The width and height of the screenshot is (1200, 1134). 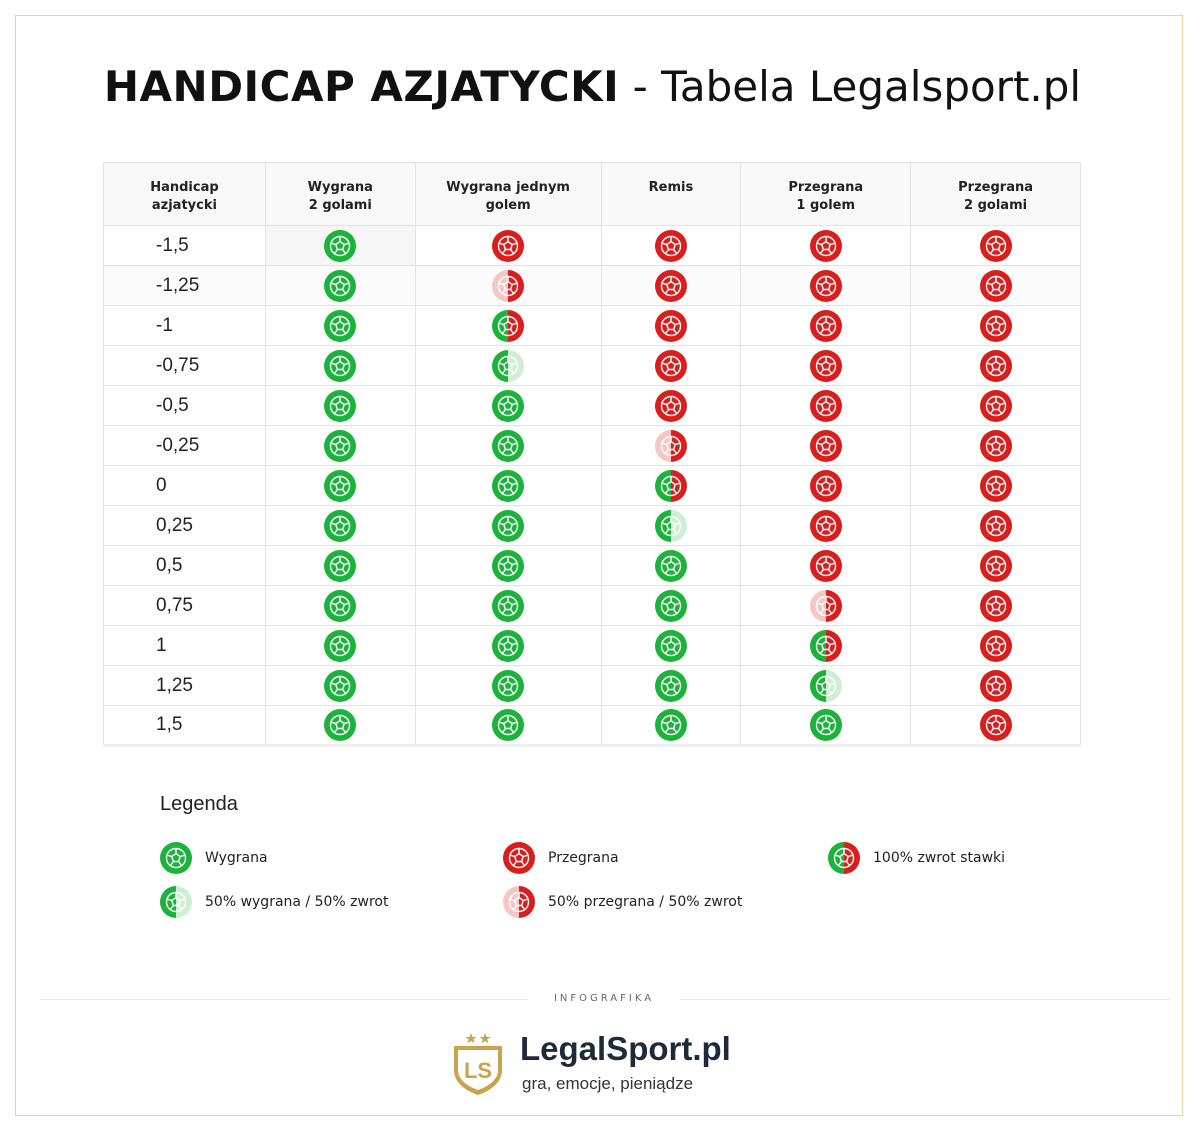 What do you see at coordinates (508, 285) in the screenshot?
I see `ball-half-loss-icon` at bounding box center [508, 285].